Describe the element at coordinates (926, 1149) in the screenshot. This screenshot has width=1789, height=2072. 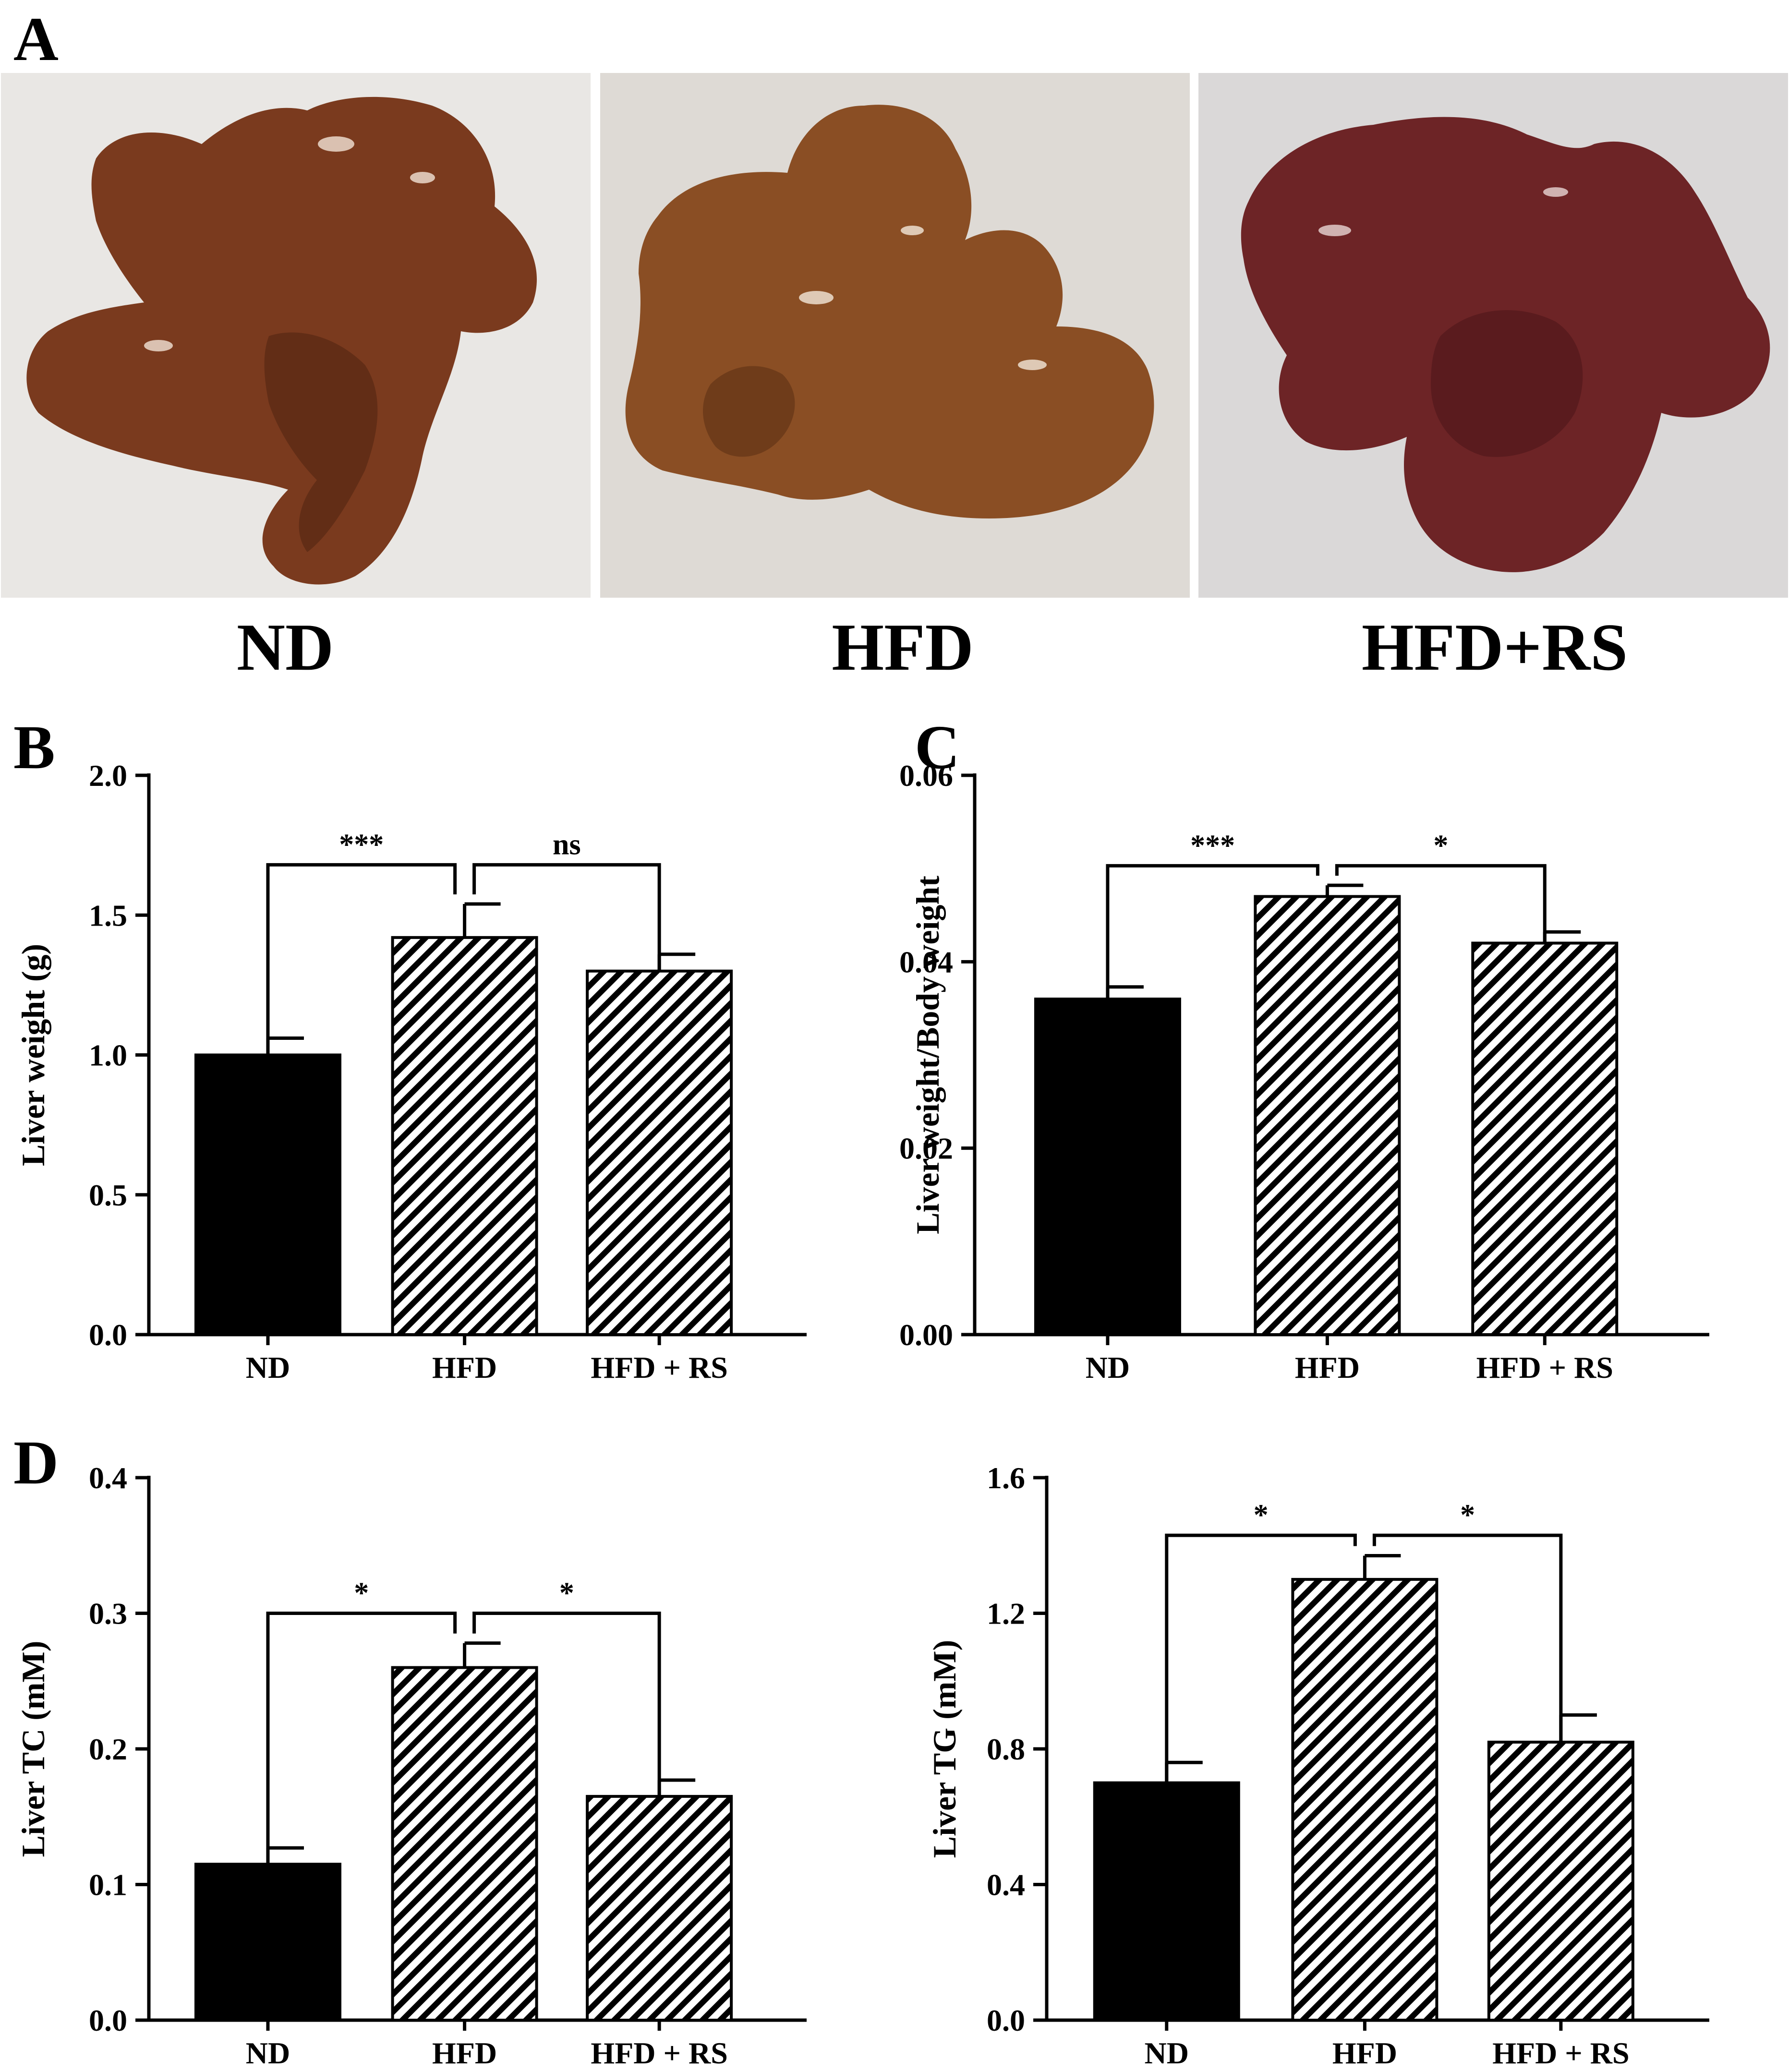
I see `y-tick-label: 0.02` at that location.